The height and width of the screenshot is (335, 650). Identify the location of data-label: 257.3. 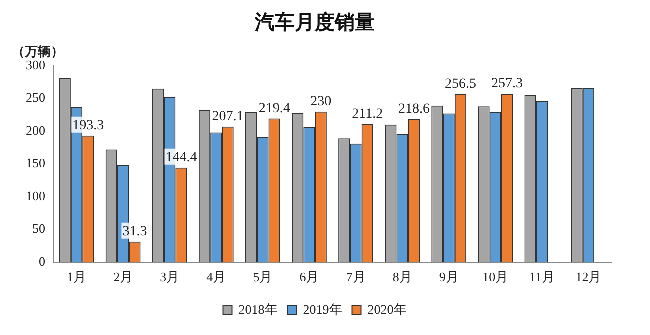
(508, 84).